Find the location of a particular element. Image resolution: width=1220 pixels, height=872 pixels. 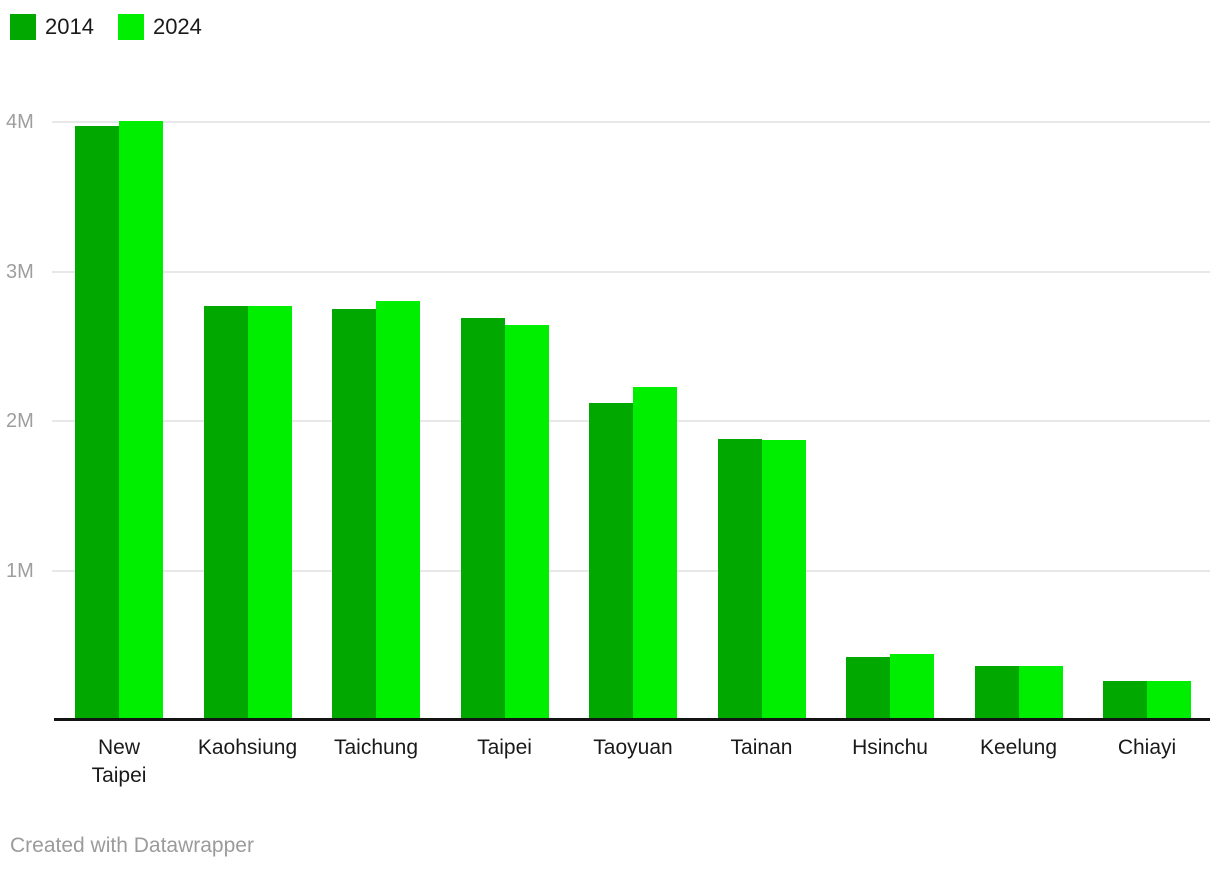

bar-2014-tainan is located at coordinates (739, 579).